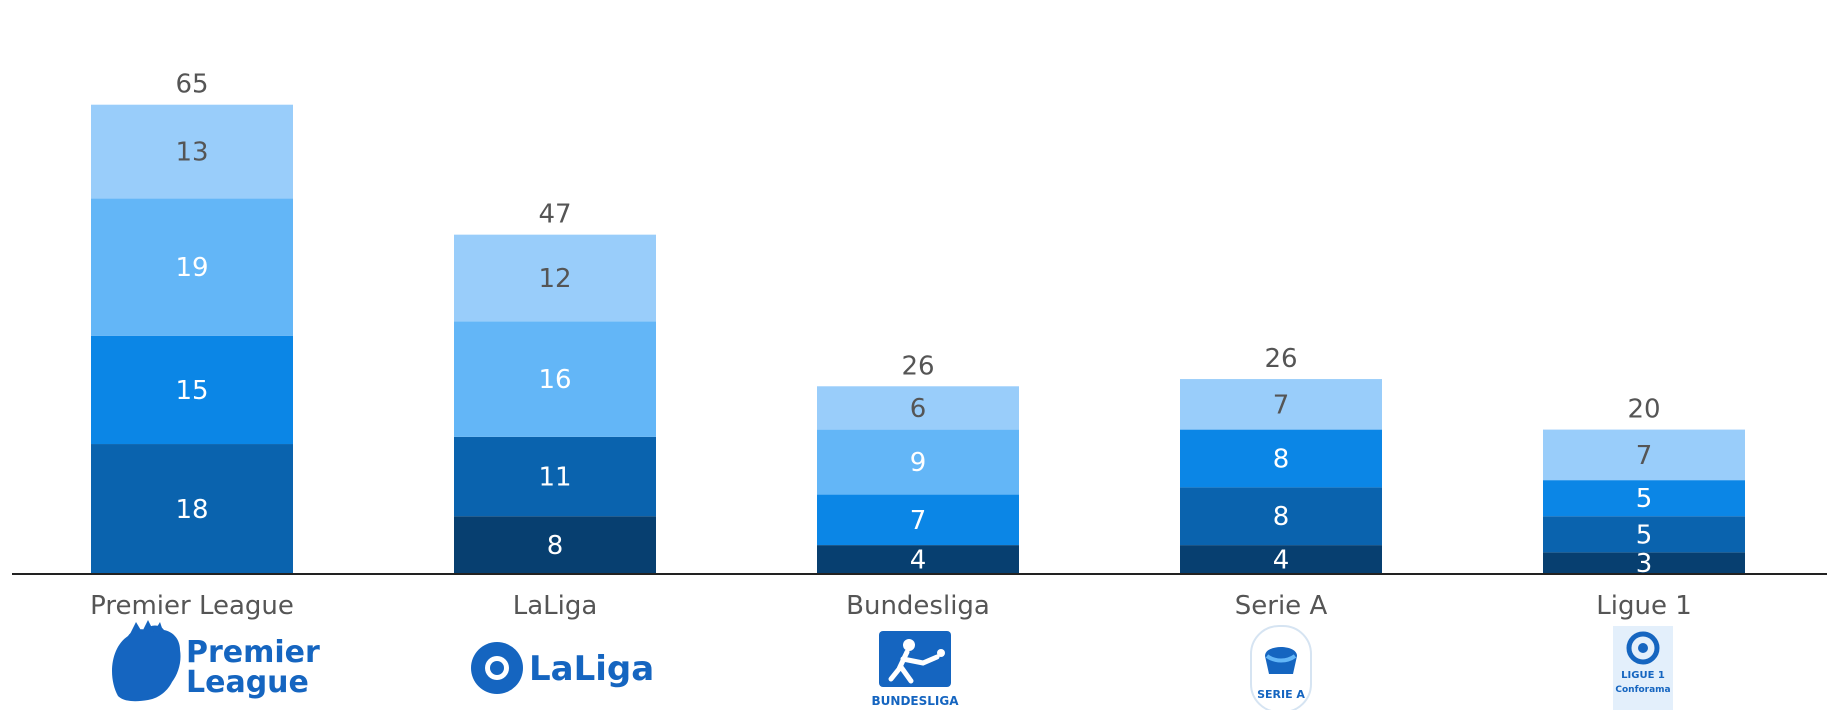 Image resolution: width=1827 pixels, height=710 pixels. Describe the element at coordinates (1281, 667) in the screenshot. I see `serie-a-logo: SERIE A` at that location.